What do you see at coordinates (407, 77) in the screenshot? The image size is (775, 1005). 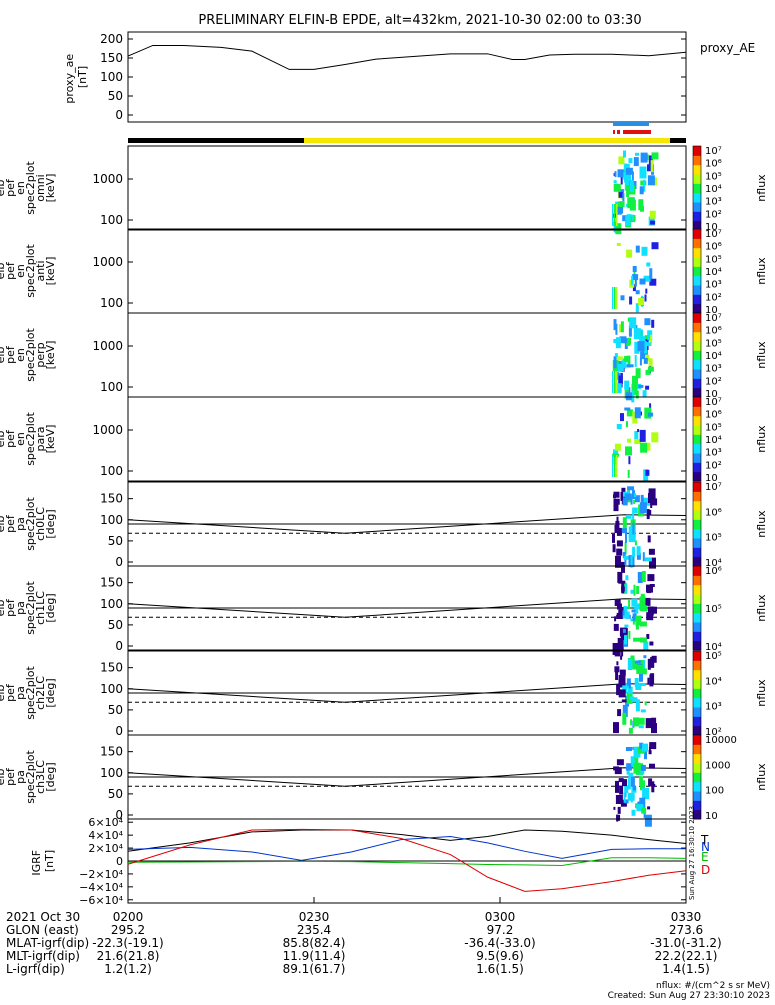 I see `proxy-ae-frame` at bounding box center [407, 77].